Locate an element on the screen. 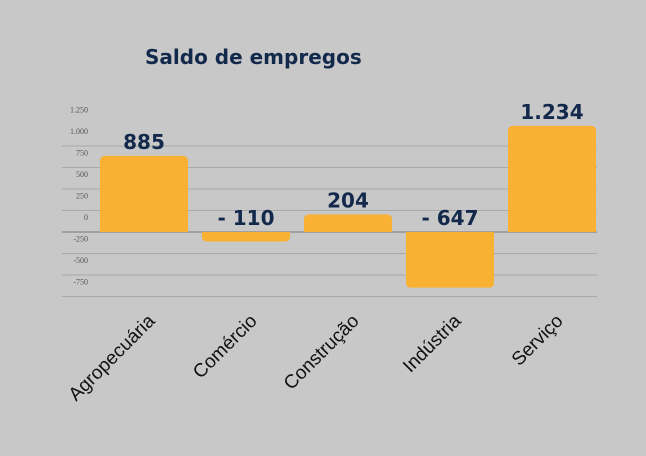 The image size is (646, 456). y-tick-label: -250 is located at coordinates (80, 239).